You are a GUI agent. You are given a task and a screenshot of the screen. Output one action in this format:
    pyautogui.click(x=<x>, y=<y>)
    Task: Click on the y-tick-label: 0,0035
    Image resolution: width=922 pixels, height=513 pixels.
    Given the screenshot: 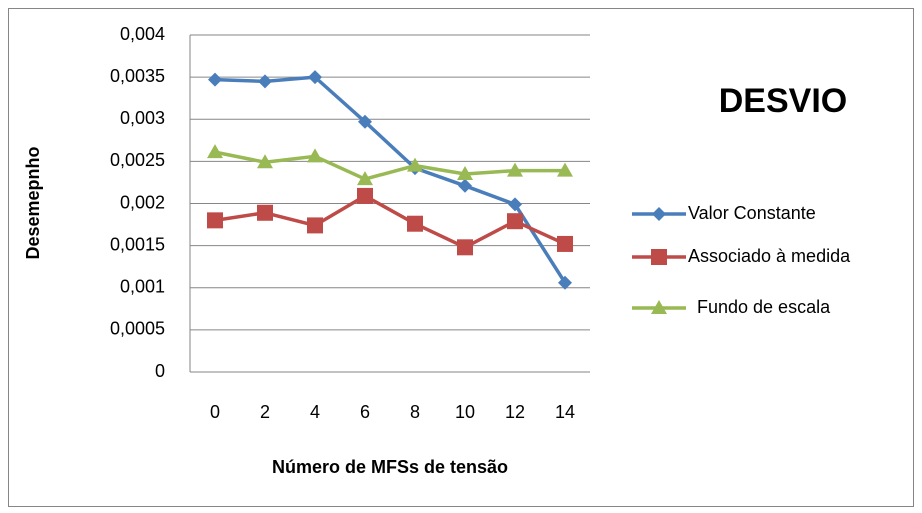 What is the action you would take?
    pyautogui.click(x=137, y=76)
    